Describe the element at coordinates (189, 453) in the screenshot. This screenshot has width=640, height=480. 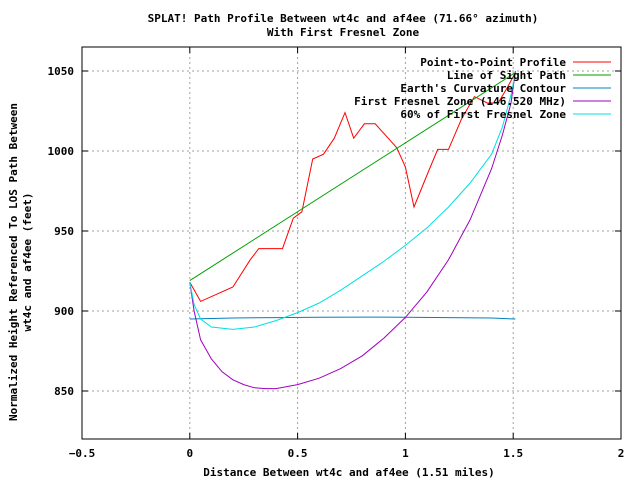
I see `x-tick-label: 0` at that location.